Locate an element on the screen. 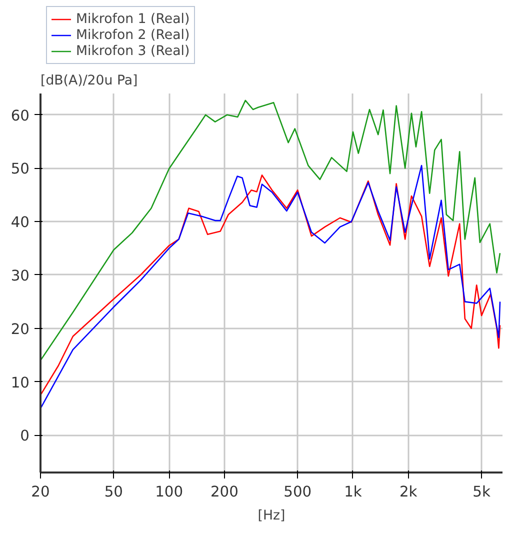  y-tick-label: 30 is located at coordinates (20, 275).